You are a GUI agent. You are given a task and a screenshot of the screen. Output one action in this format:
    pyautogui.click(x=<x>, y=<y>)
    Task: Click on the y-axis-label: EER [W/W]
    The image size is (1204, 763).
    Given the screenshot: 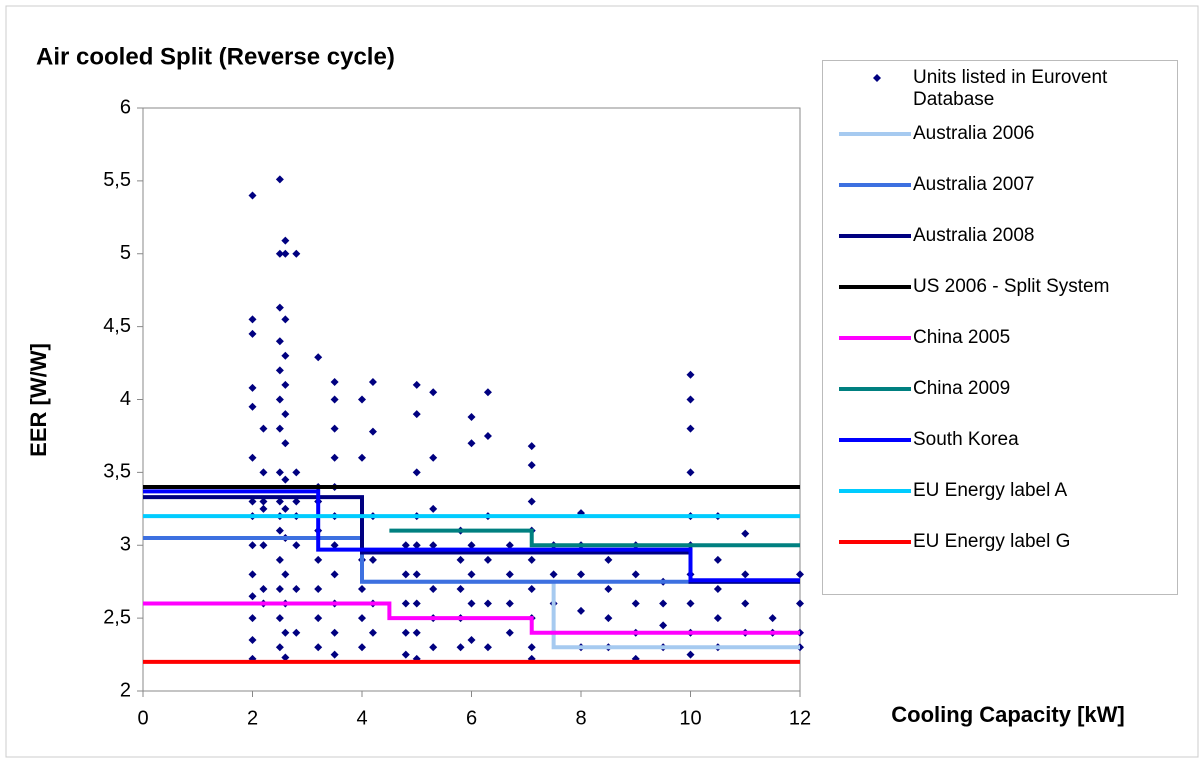 What is the action you would take?
    pyautogui.click(x=38, y=400)
    